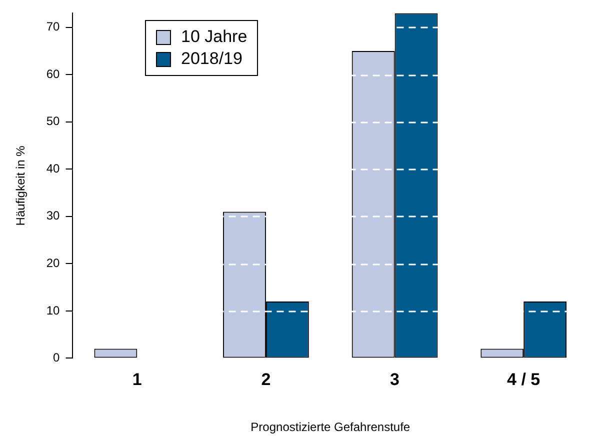  Describe the element at coordinates (53, 73) in the screenshot. I see `y-tick-label: 60` at that location.